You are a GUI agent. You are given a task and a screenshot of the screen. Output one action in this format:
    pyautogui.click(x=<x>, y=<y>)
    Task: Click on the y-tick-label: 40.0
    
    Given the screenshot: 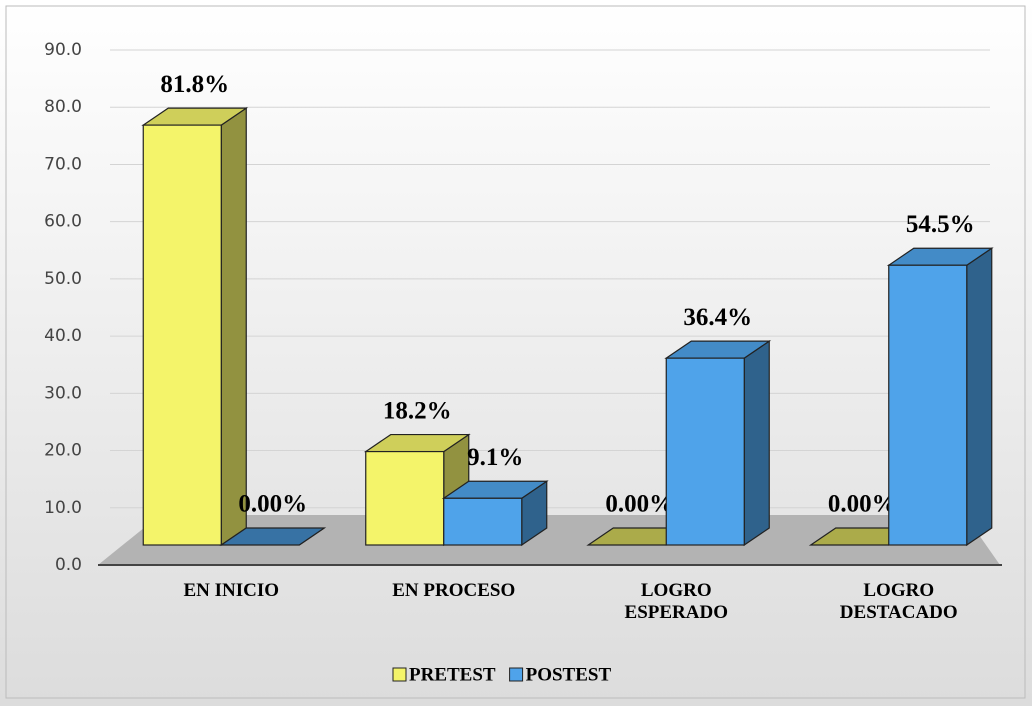 What is the action you would take?
    pyautogui.click(x=63, y=336)
    